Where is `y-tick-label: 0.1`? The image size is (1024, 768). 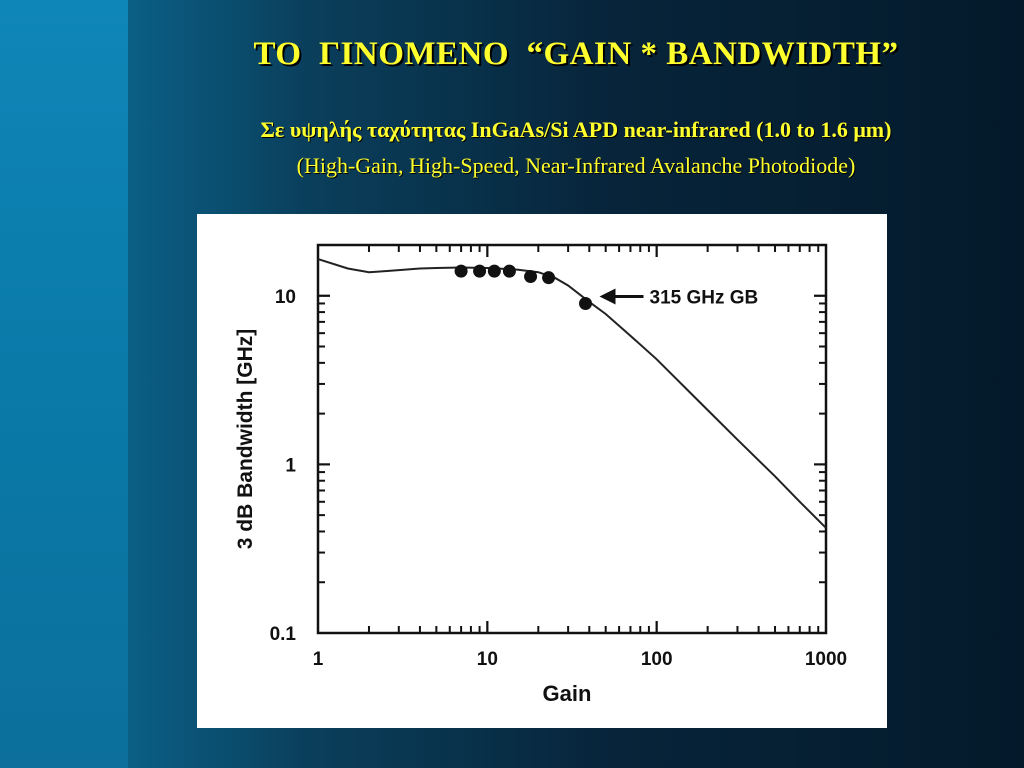 y-tick-label: 0.1 is located at coordinates (283, 634).